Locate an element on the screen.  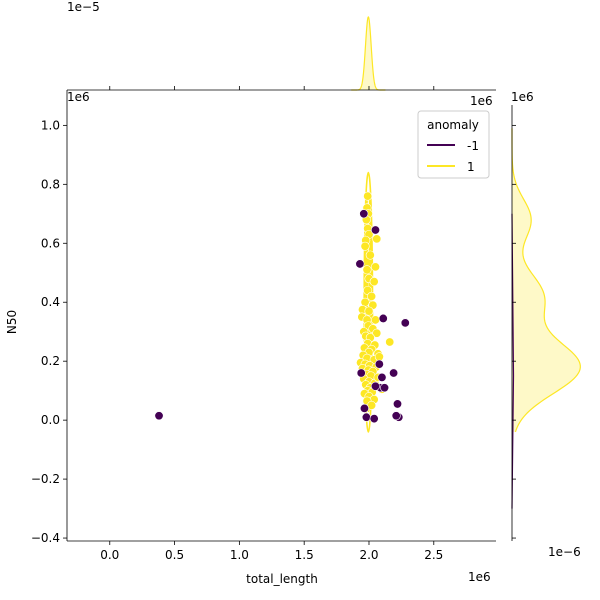
y-offset-text: 1e6 is located at coordinates (78, 97).